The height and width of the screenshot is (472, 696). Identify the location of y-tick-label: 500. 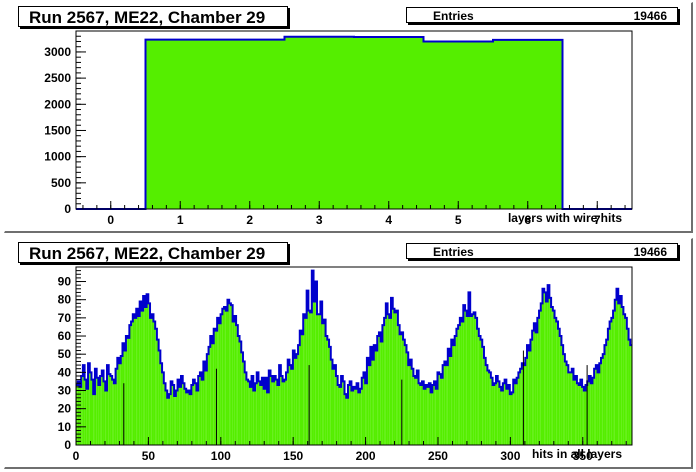
(61, 183).